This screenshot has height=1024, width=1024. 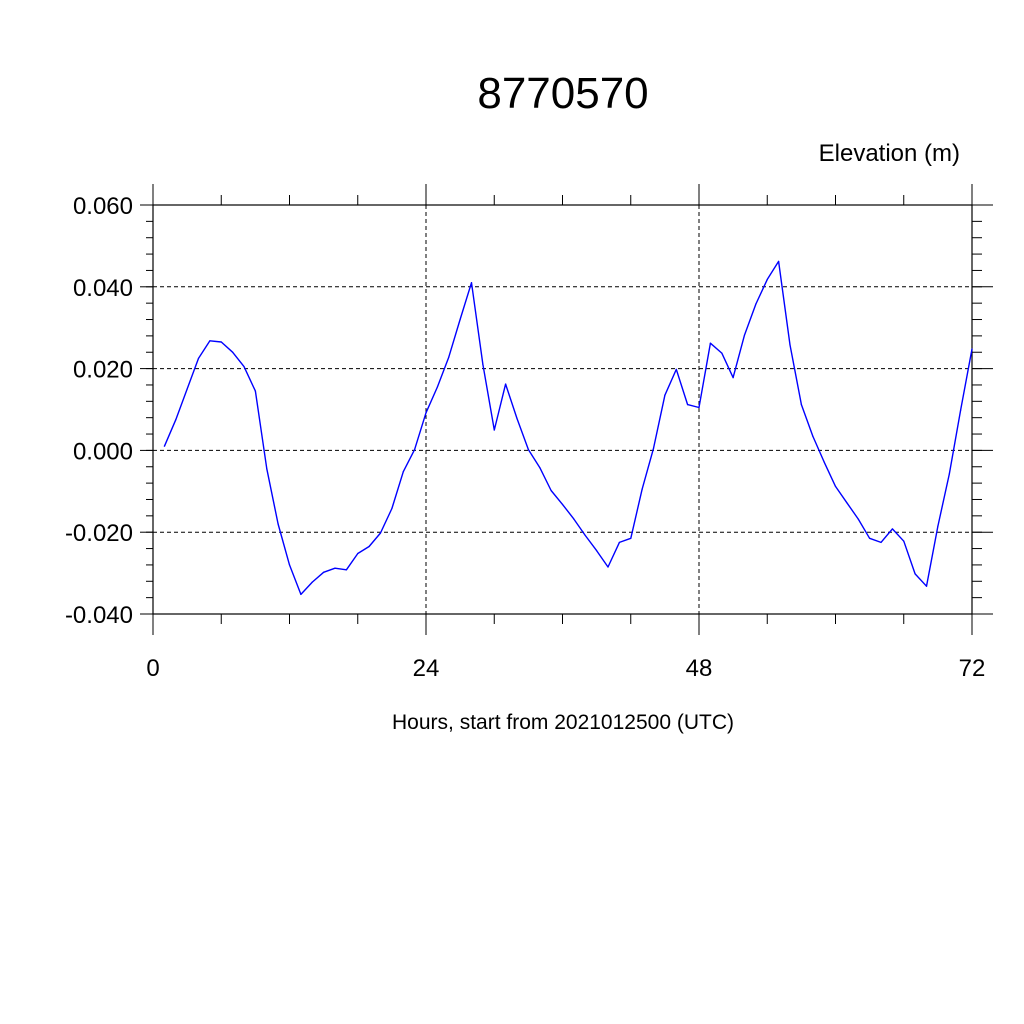 What do you see at coordinates (103, 370) in the screenshot?
I see `y-tick-label: 0.020` at bounding box center [103, 370].